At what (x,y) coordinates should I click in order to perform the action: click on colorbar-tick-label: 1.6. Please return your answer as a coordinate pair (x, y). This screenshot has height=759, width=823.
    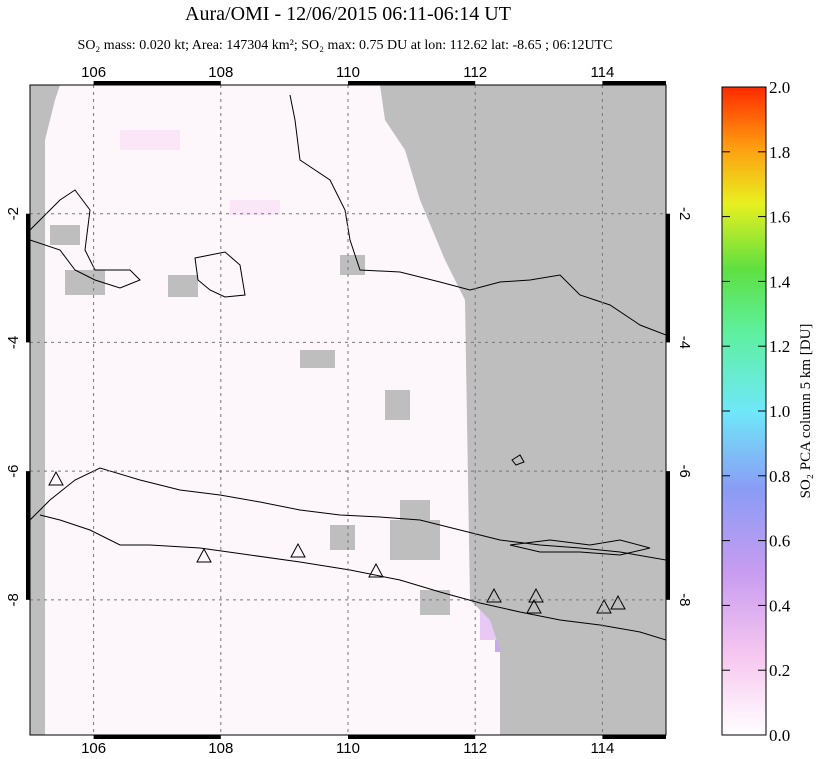
    Looking at the image, I should click on (779, 217).